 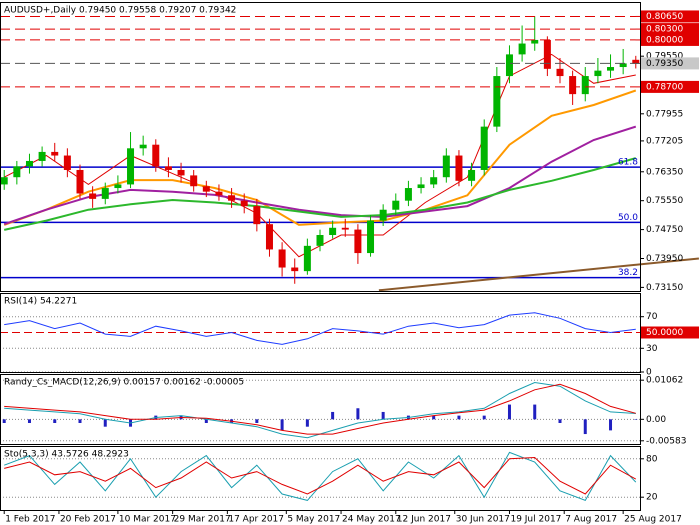 I want to click on y-tick-label: 0, so click(x=649, y=373).